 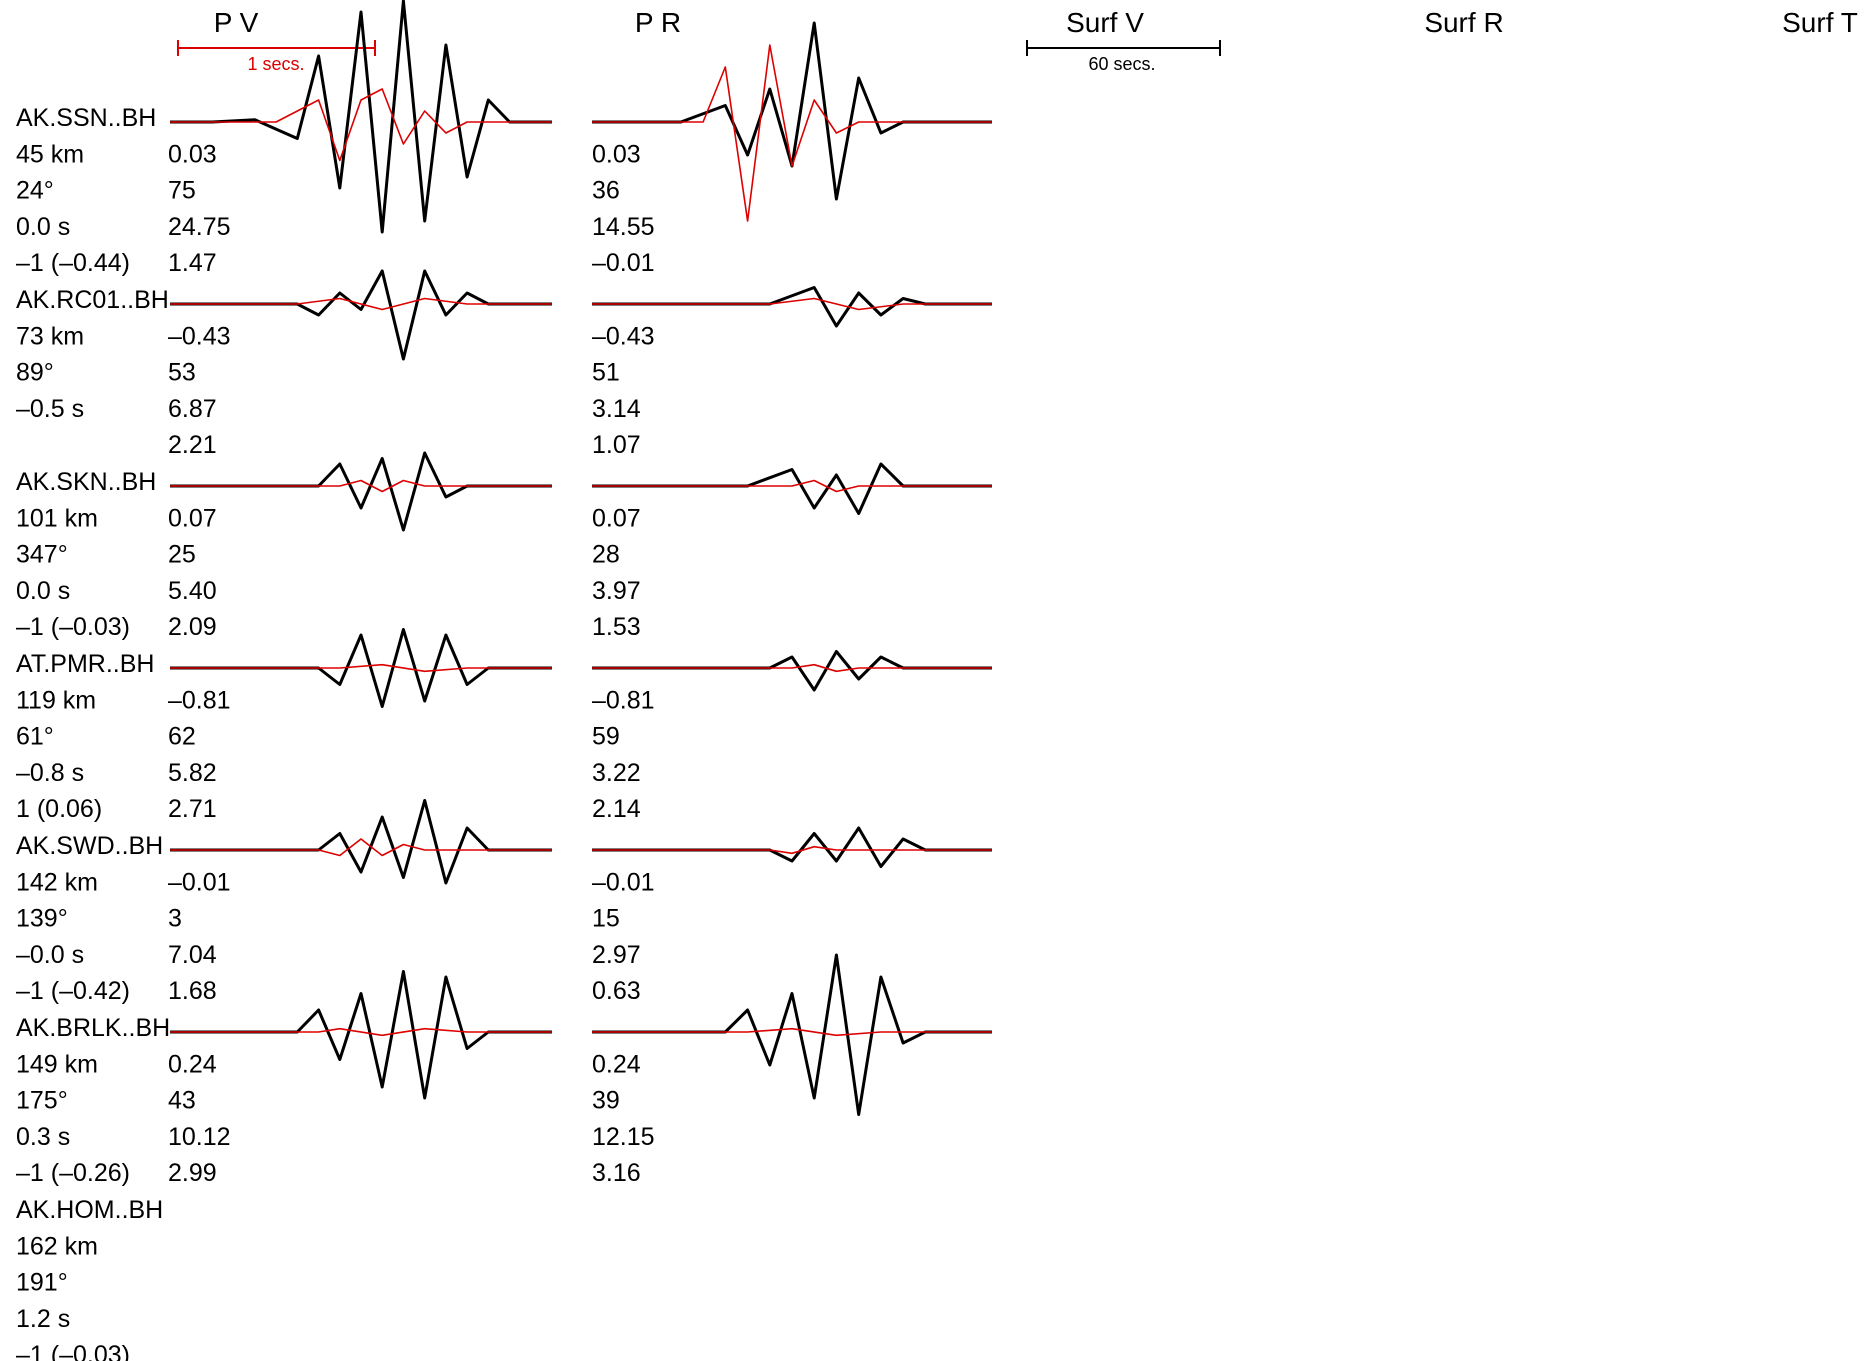 What do you see at coordinates (199, 1137) in the screenshot?
I see `pv-value: 10.12` at bounding box center [199, 1137].